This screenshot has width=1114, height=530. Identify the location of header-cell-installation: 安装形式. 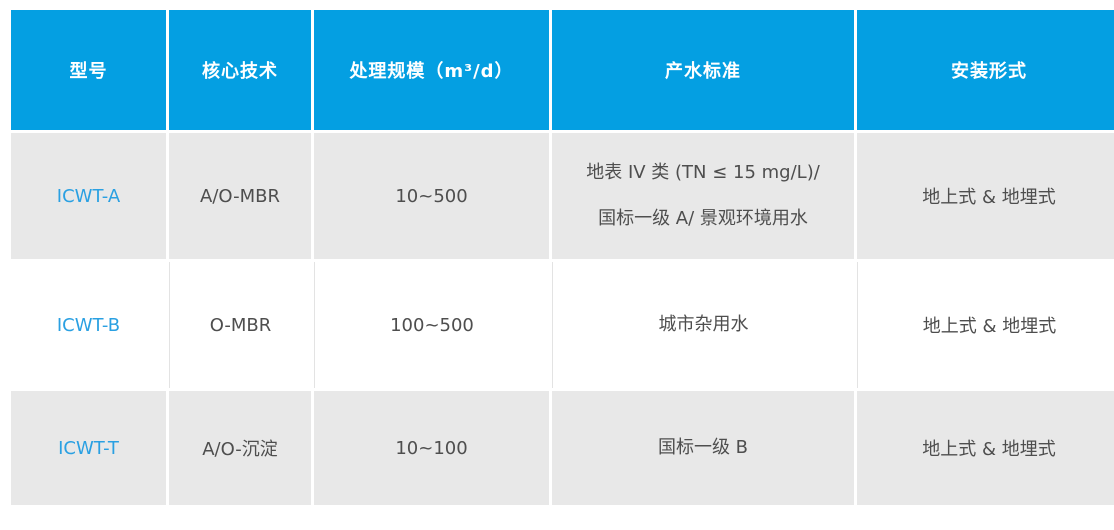
(985, 70).